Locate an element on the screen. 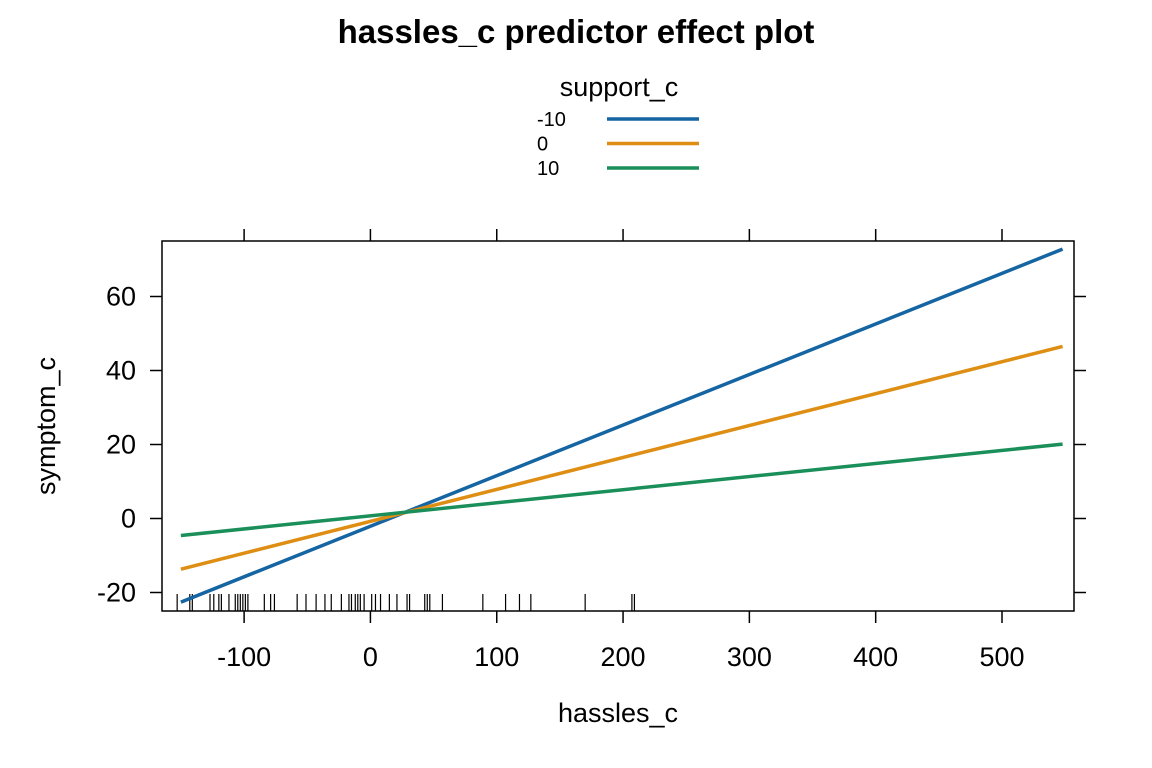 The width and height of the screenshot is (1152, 768). rug-marks is located at coordinates (406, 602).